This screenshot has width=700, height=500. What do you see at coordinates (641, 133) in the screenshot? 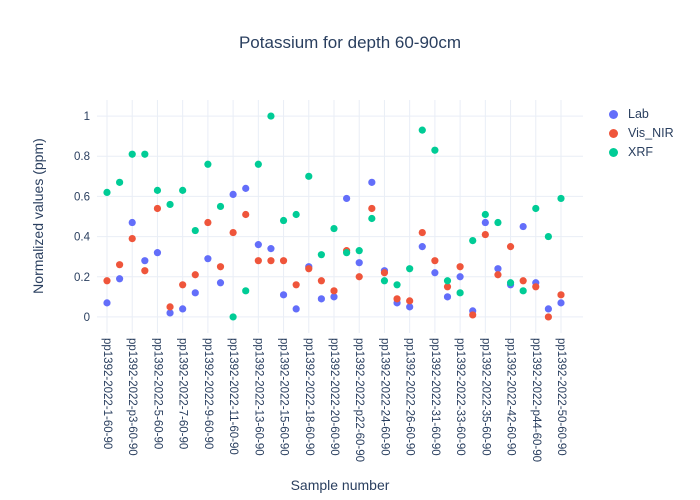
I see `legend-item-vis-nir: Vis_NIR` at bounding box center [641, 133].